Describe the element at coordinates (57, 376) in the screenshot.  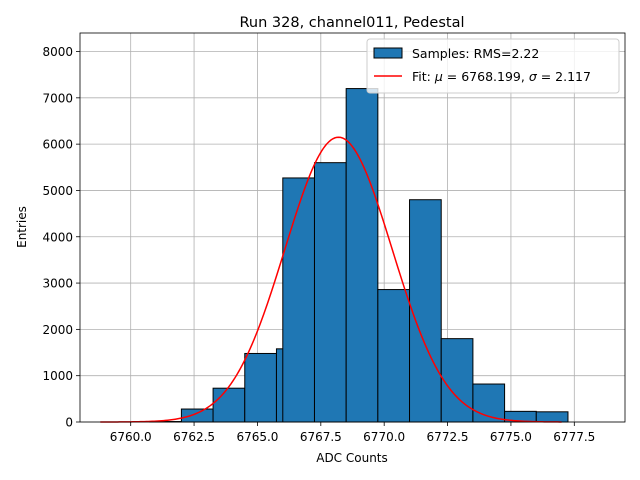
I see `y-tick-label: 1000` at that location.